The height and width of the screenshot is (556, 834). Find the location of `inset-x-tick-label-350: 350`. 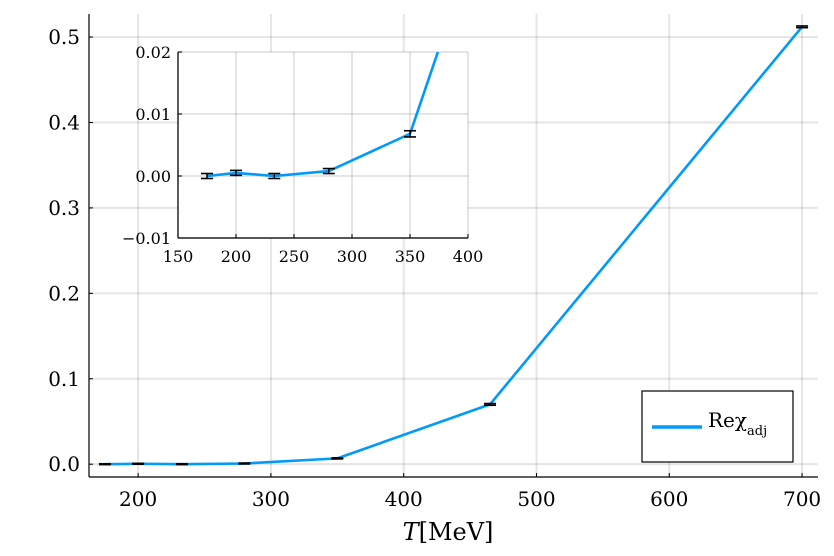

inset-x-tick-label-350: 350 is located at coordinates (410, 256).